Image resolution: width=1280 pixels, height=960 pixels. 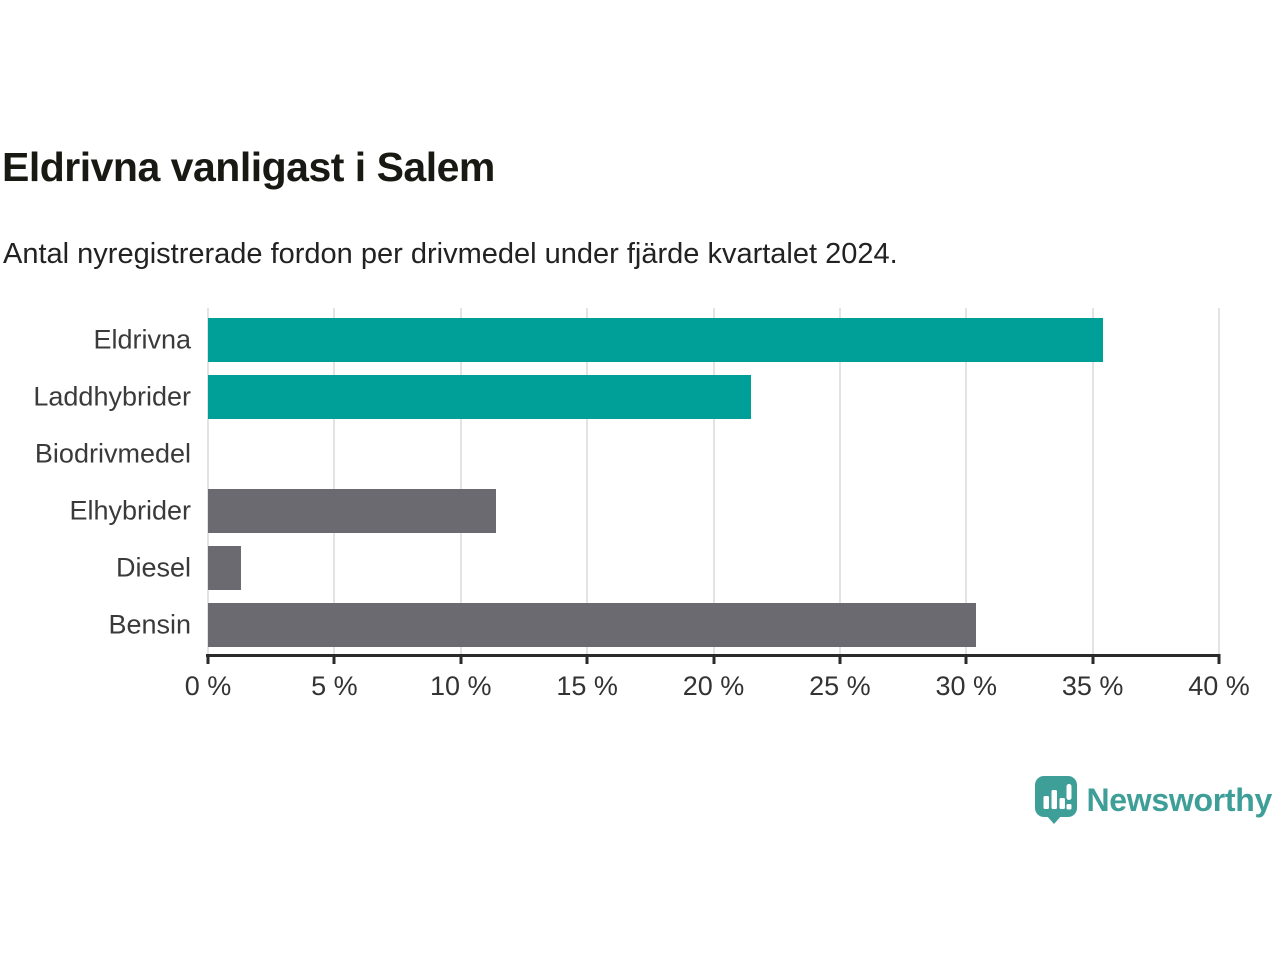 I want to click on category-label: Laddhybrider, so click(x=112, y=396).